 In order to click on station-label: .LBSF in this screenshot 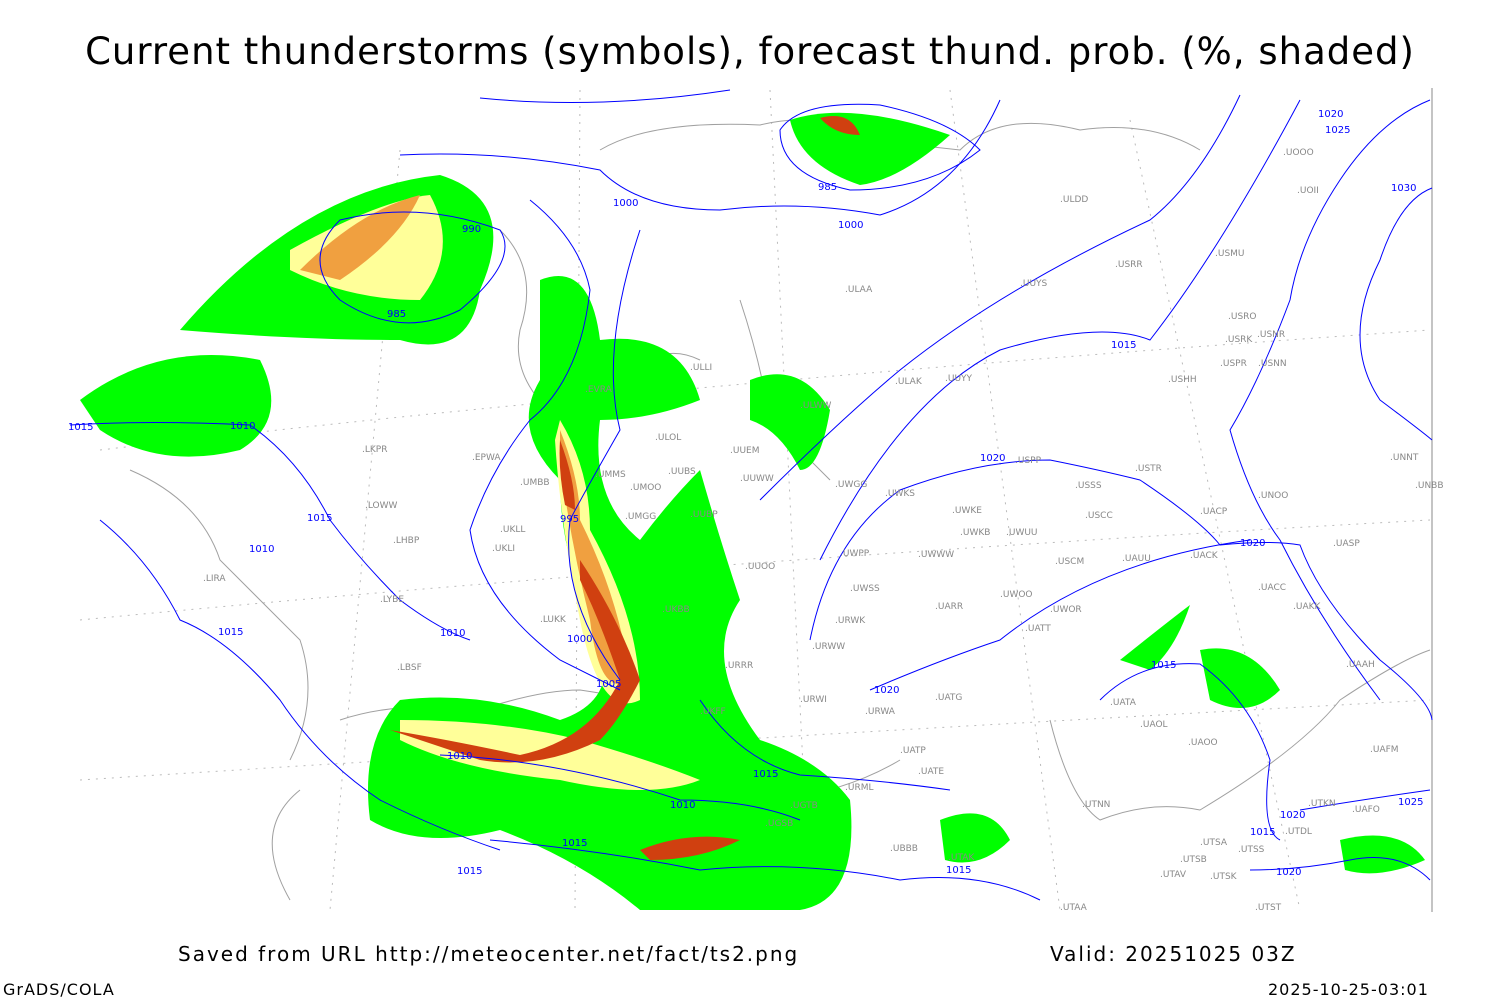, I will do `click(409, 668)`.